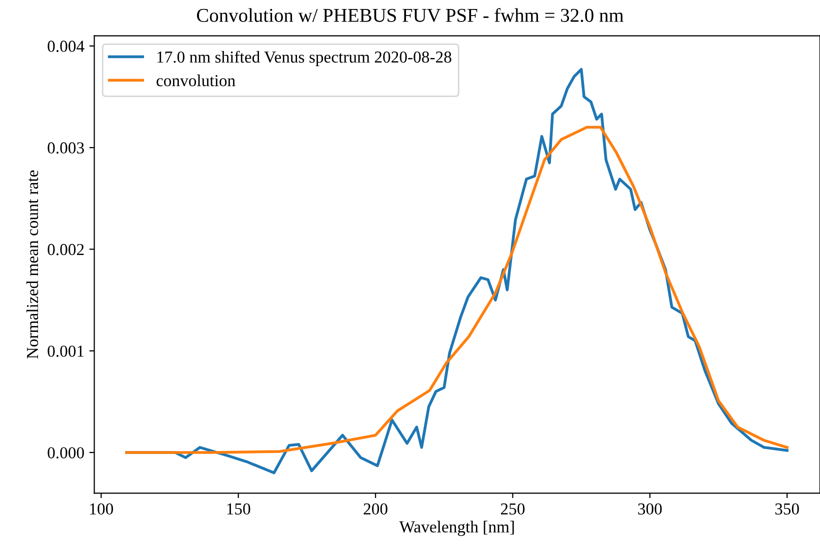 Image resolution: width=820 pixels, height=551 pixels. Describe the element at coordinates (32, 264) in the screenshot. I see `y-axis-title: Normalized mean count rate` at that location.